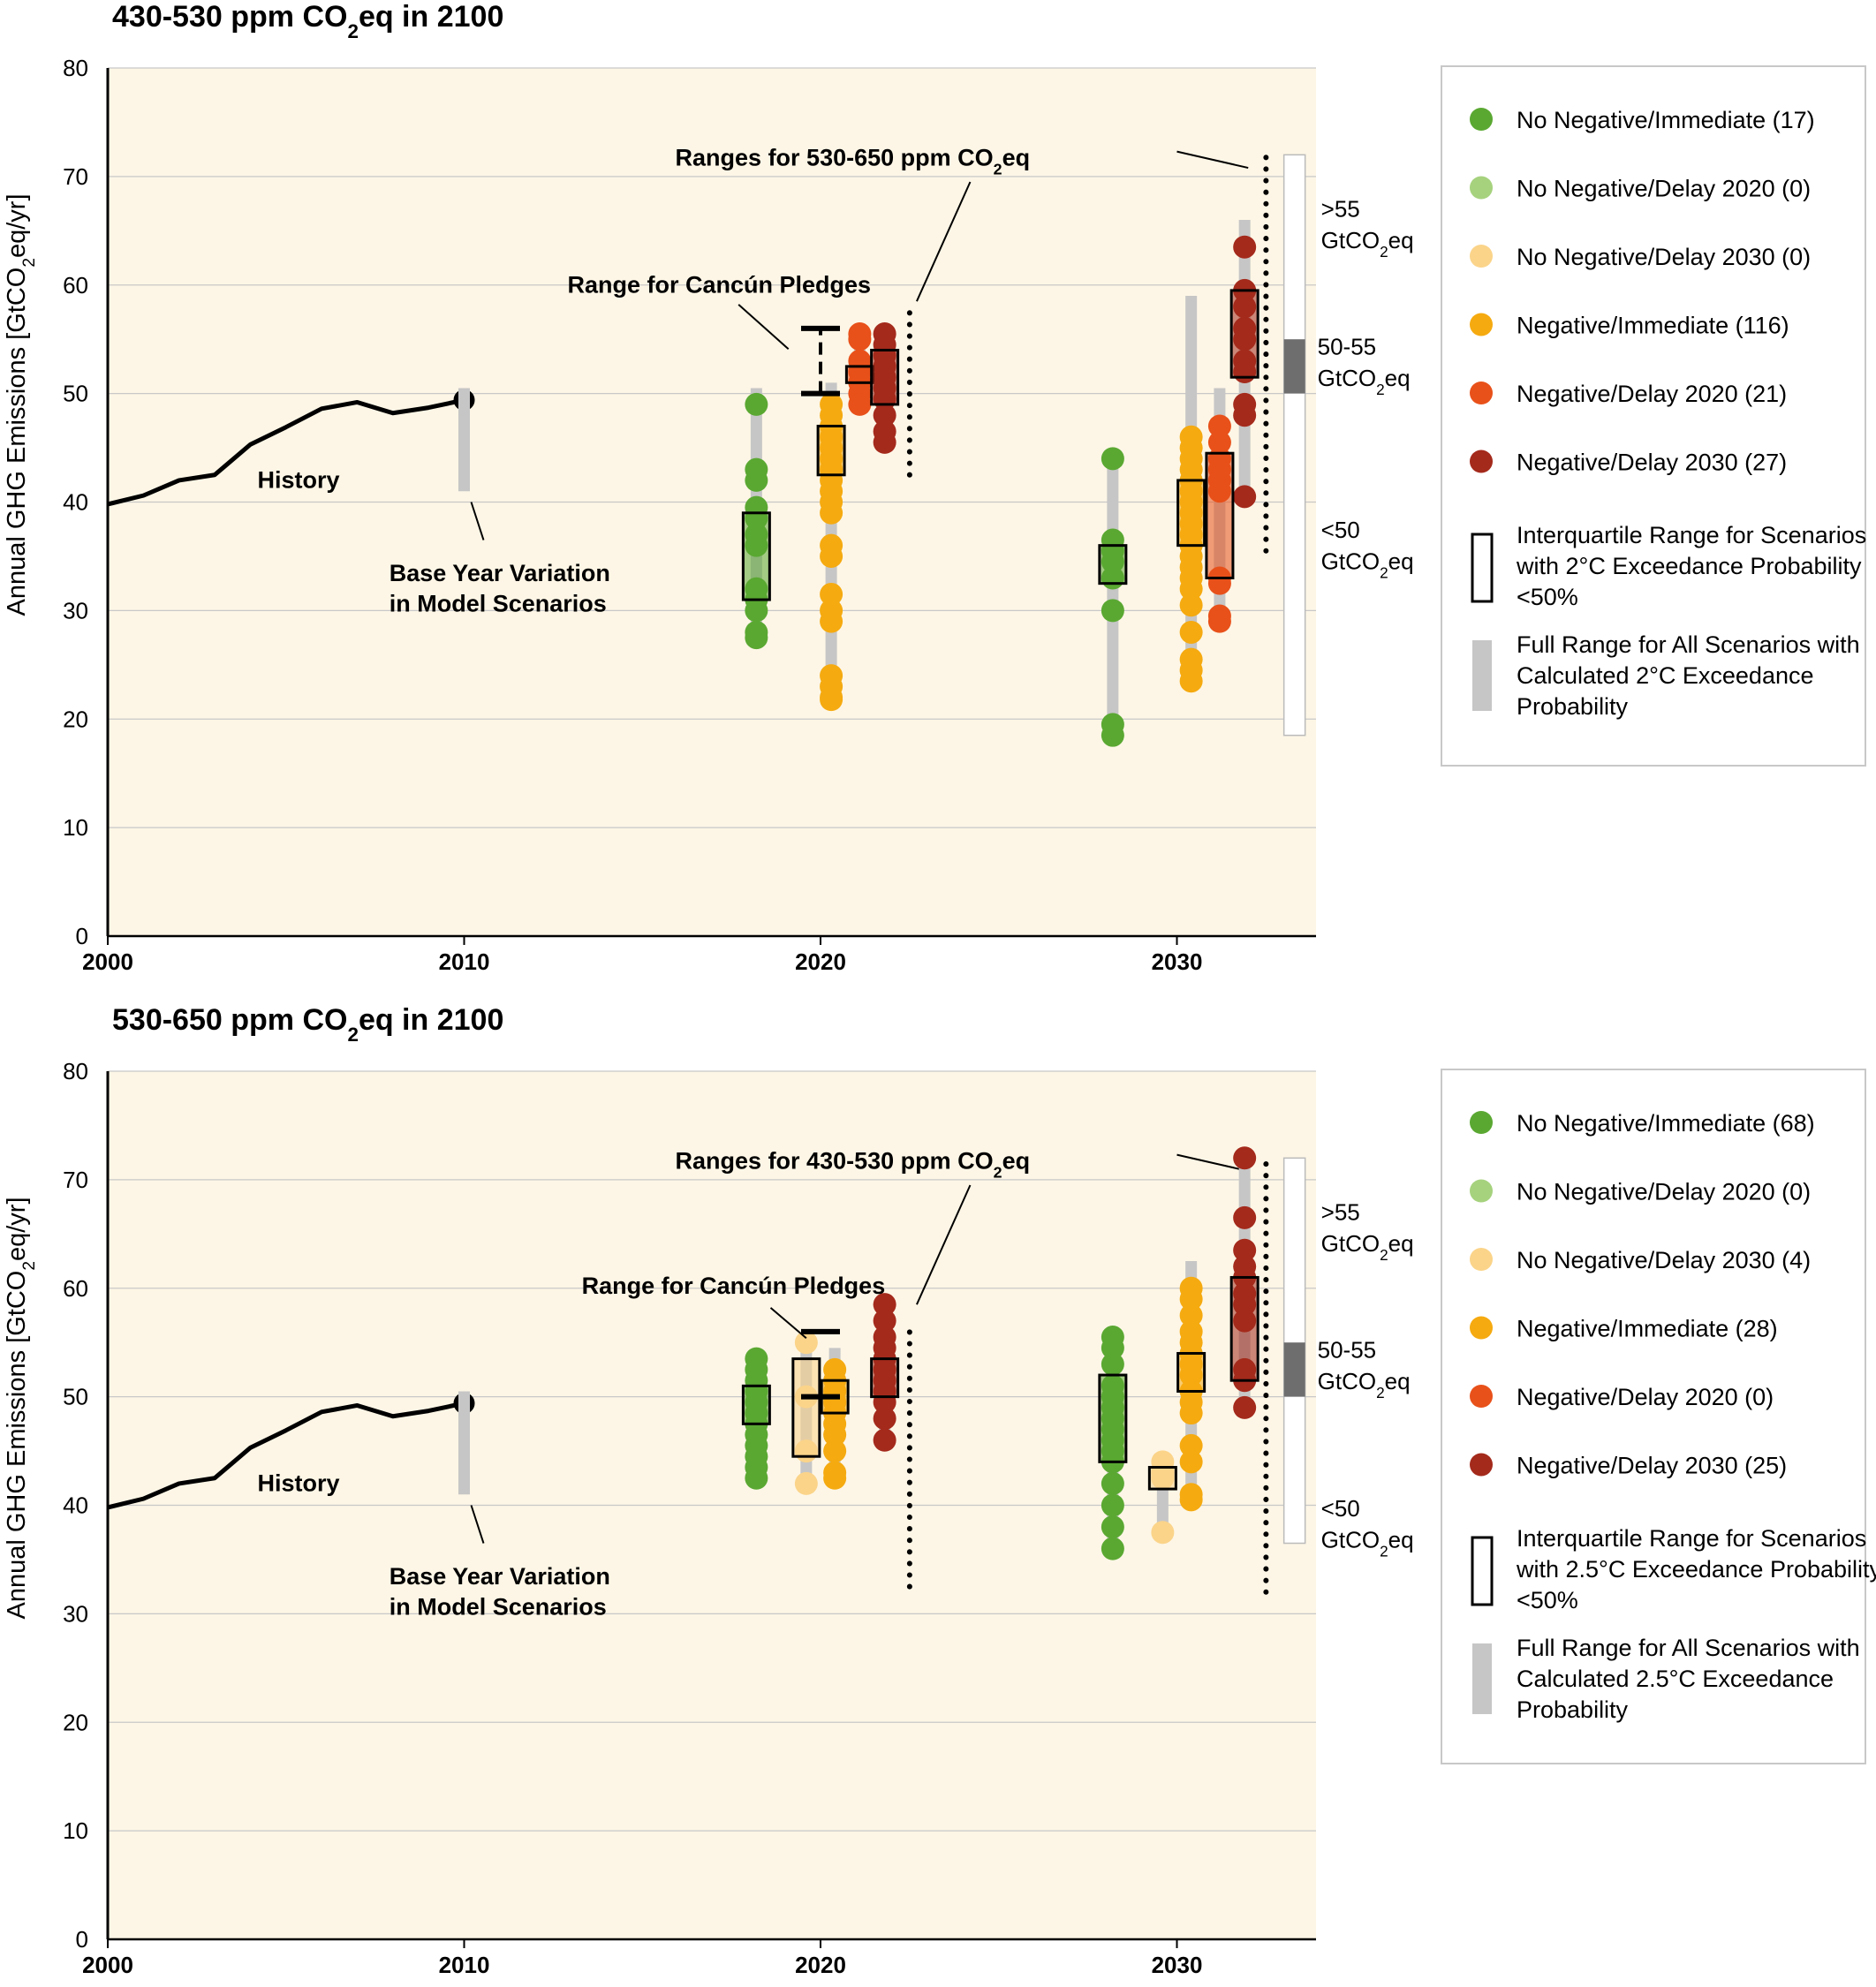 The width and height of the screenshot is (1876, 1987). What do you see at coordinates (298, 480) in the screenshot?
I see `history-label: History` at bounding box center [298, 480].